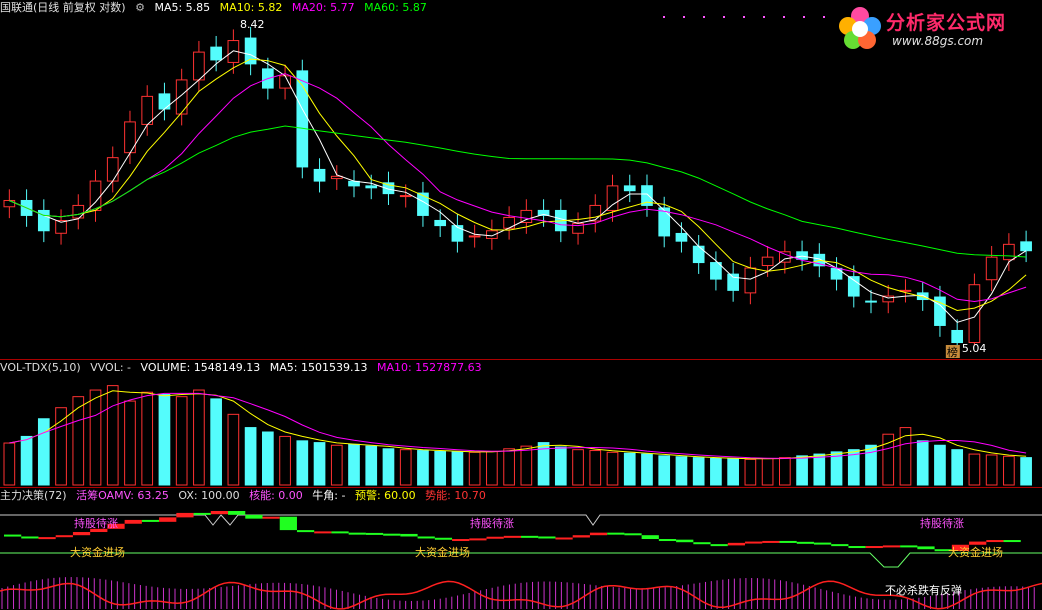  Describe the element at coordinates (518, 425) in the screenshot. I see `vol-ma5-line` at that location.